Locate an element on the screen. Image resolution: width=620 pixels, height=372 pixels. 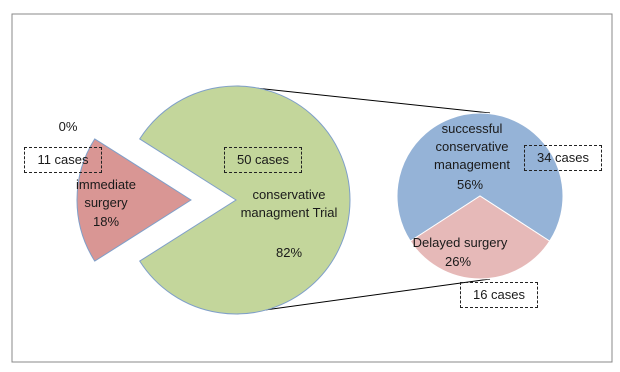
case-count-box: 16 cases is located at coordinates (499, 295).